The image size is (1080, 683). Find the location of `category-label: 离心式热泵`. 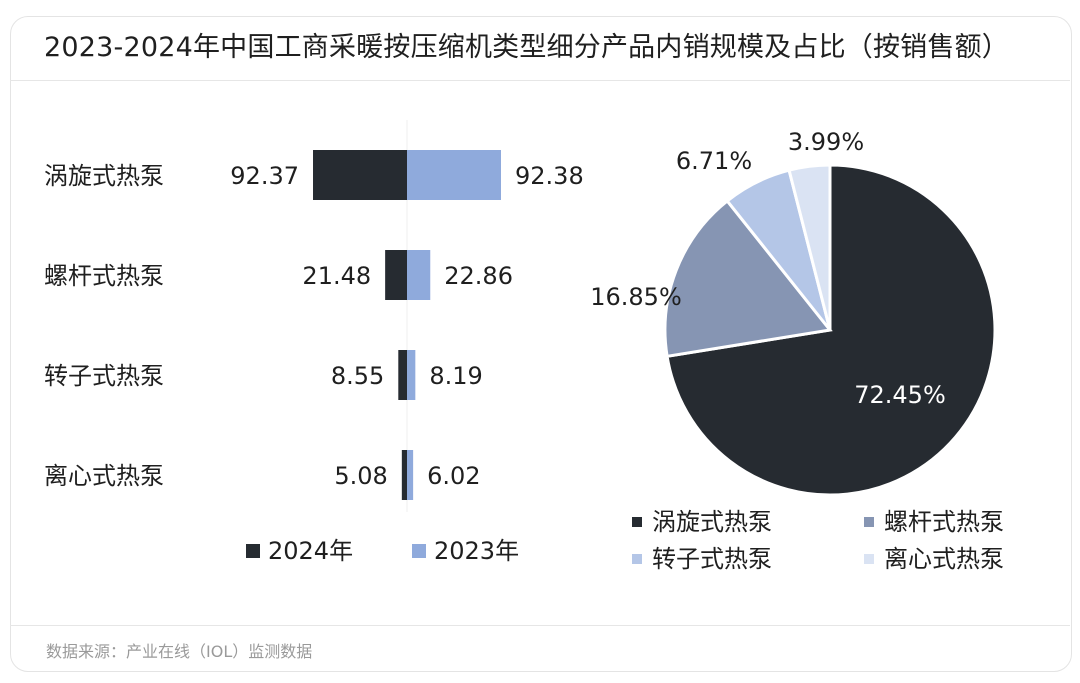

category-label: 离心式热泵 is located at coordinates (104, 476).